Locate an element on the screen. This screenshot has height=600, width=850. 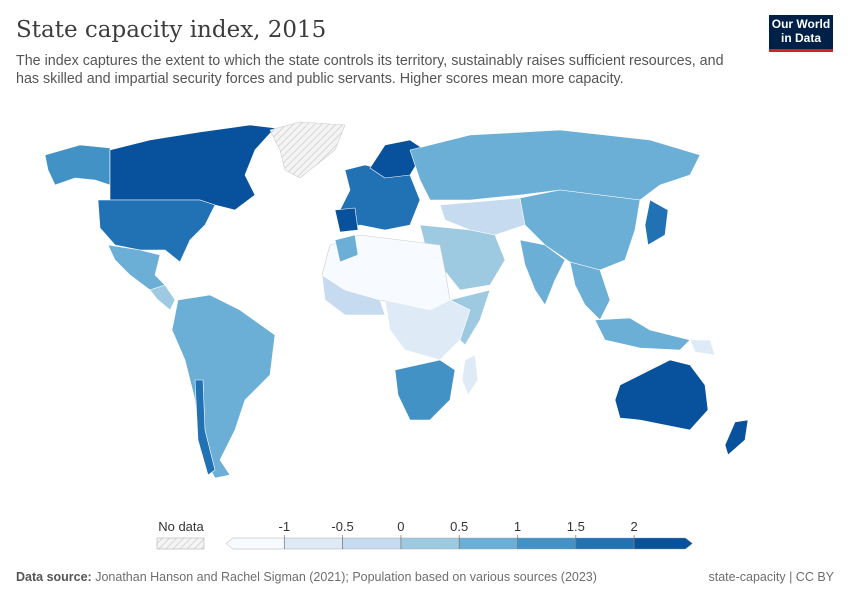
region-southern-africa is located at coordinates (425, 390).